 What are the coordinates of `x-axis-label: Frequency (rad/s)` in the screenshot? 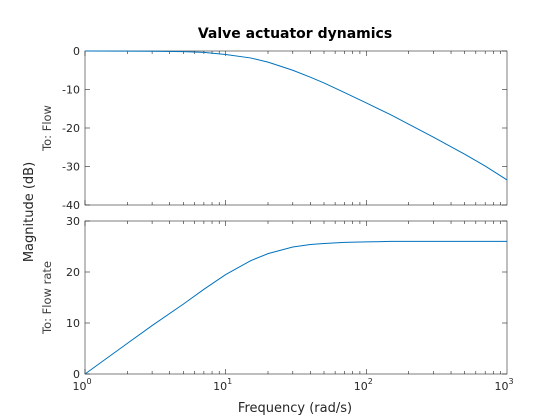 It's located at (295, 408).